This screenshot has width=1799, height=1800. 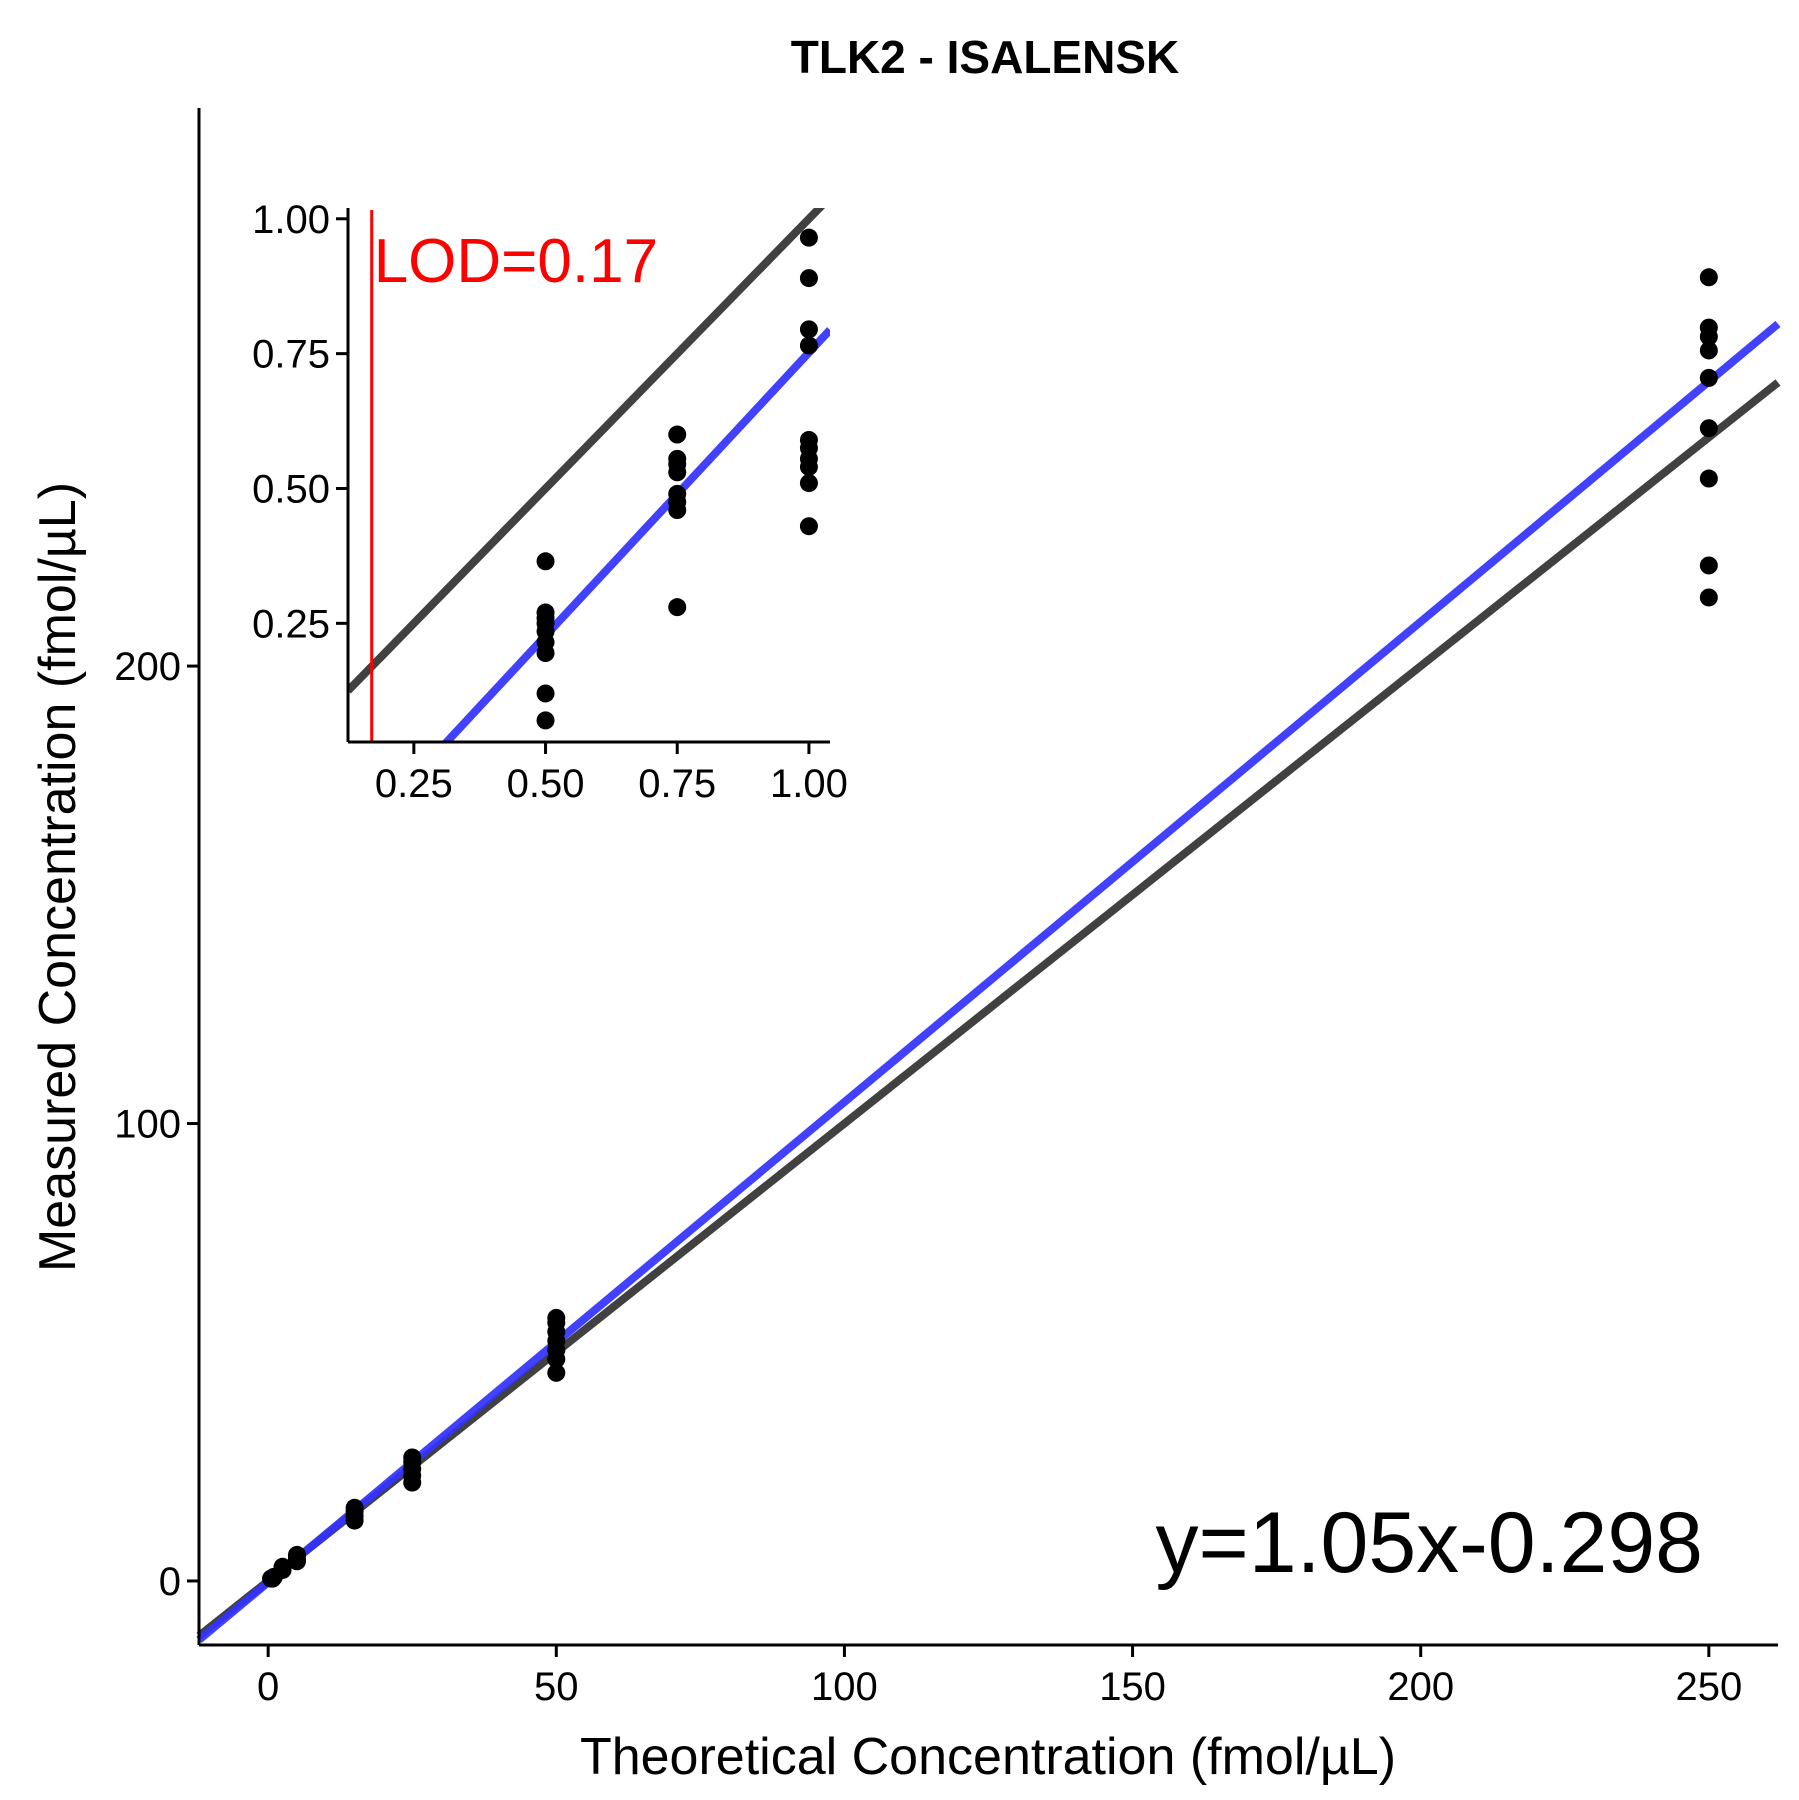 What do you see at coordinates (988, 1757) in the screenshot?
I see `x-axis-title: Theoretical Concentration (fmol/µL)` at bounding box center [988, 1757].